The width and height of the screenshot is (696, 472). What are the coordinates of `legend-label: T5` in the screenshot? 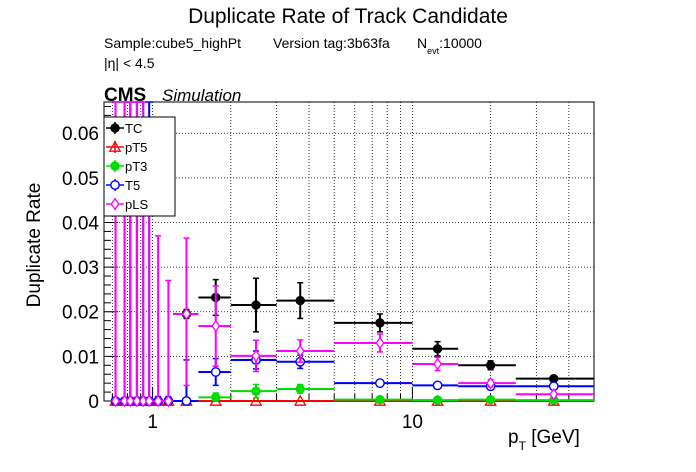 It's located at (132, 185).